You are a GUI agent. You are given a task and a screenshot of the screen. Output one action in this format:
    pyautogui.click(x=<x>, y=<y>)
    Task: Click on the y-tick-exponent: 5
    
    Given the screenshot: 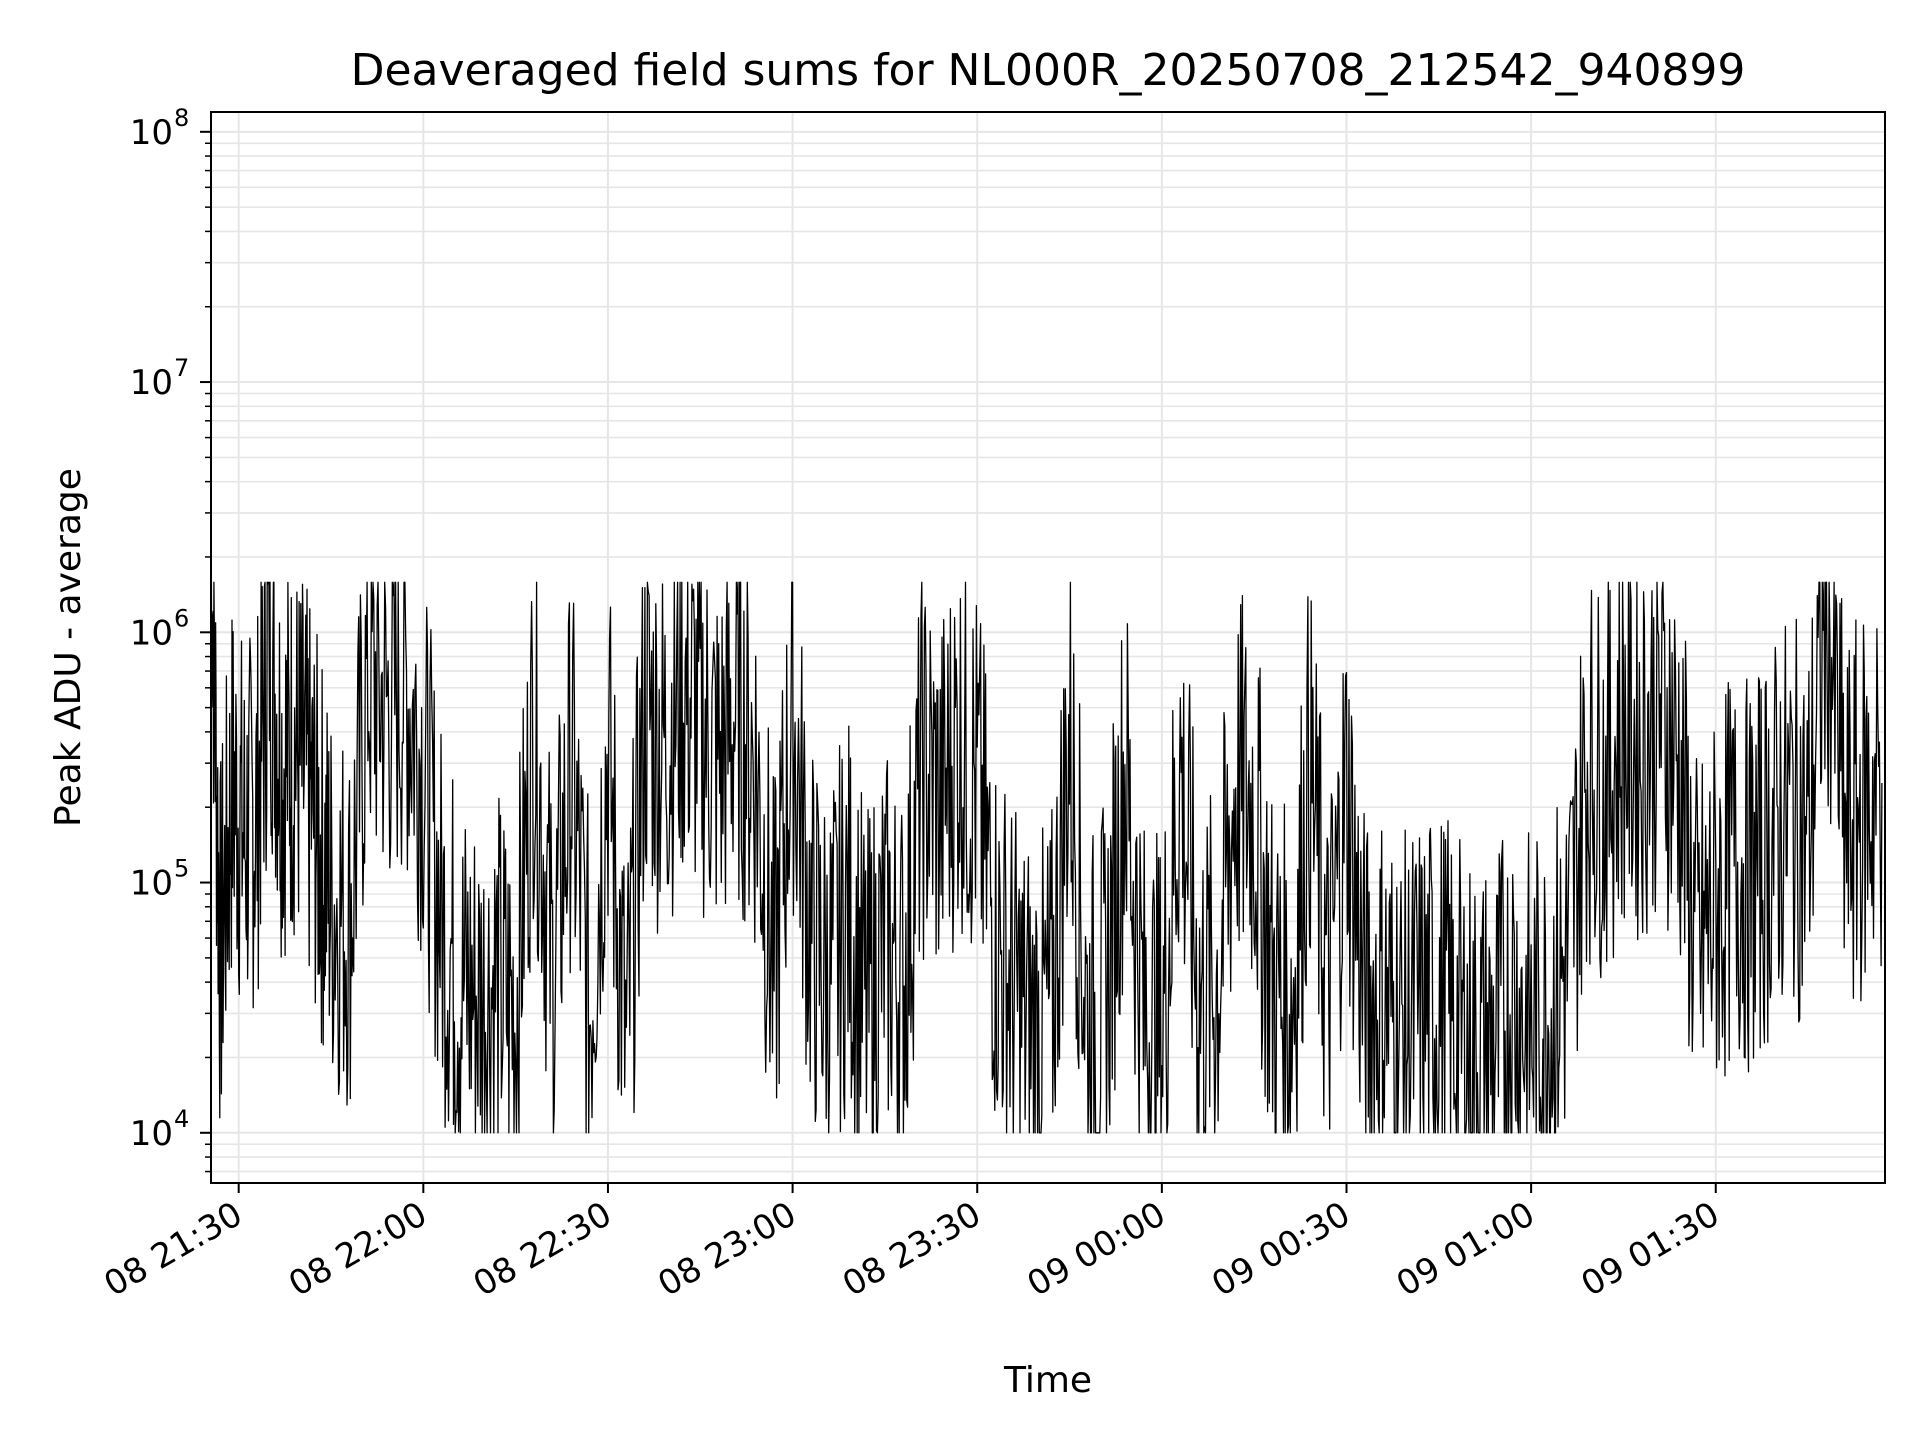 What is the action you would take?
    pyautogui.click(x=181, y=869)
    